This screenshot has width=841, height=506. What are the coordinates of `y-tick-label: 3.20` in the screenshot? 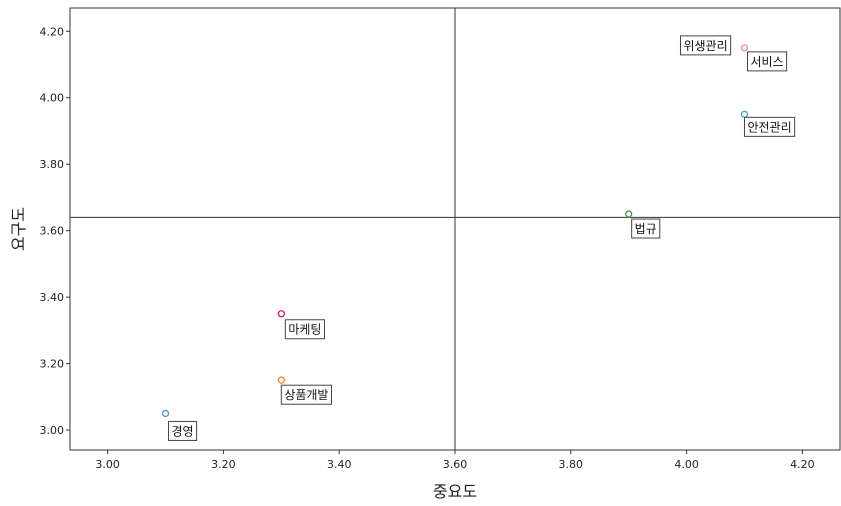 It's located at (52, 364).